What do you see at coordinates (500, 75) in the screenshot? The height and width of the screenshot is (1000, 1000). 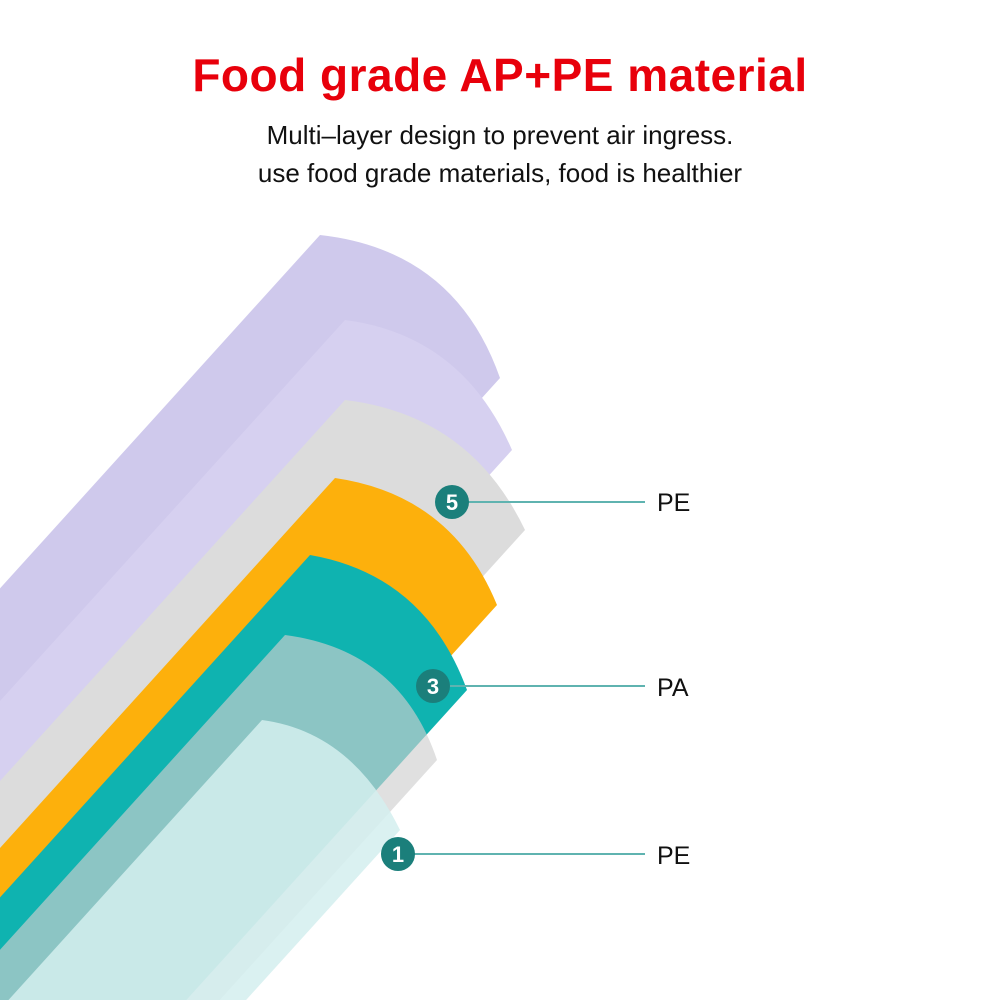 I see `page-title: Food grade AP+PE material` at bounding box center [500, 75].